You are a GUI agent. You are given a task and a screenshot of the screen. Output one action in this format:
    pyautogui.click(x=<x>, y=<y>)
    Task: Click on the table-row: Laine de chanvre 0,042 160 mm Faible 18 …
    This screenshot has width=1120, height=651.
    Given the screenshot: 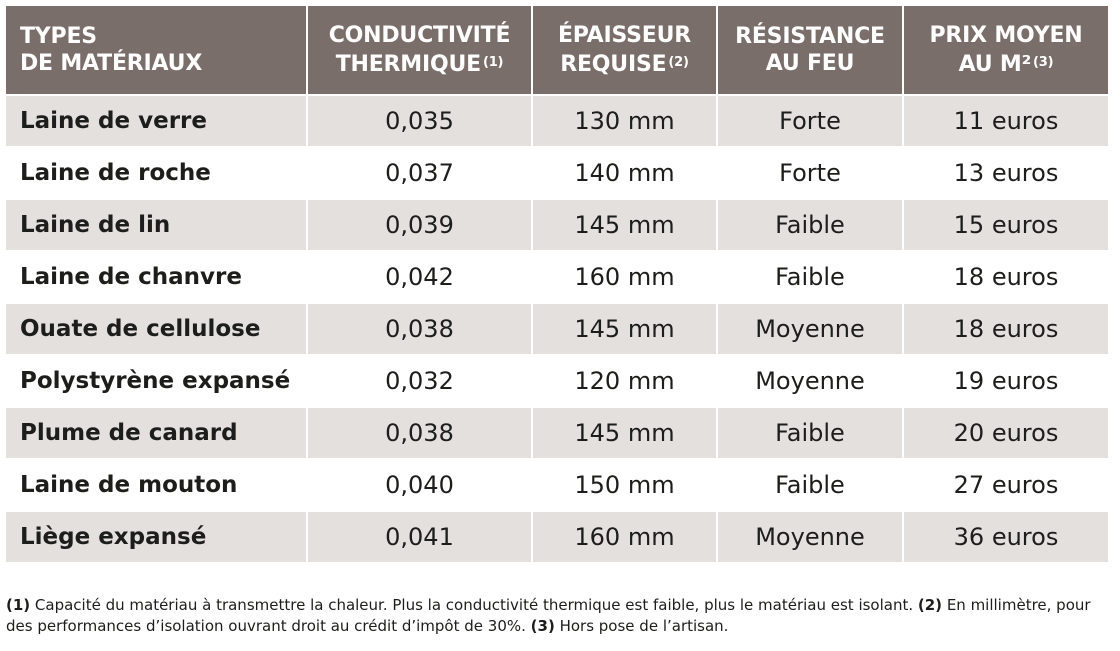 What is the action you would take?
    pyautogui.click(x=557, y=277)
    